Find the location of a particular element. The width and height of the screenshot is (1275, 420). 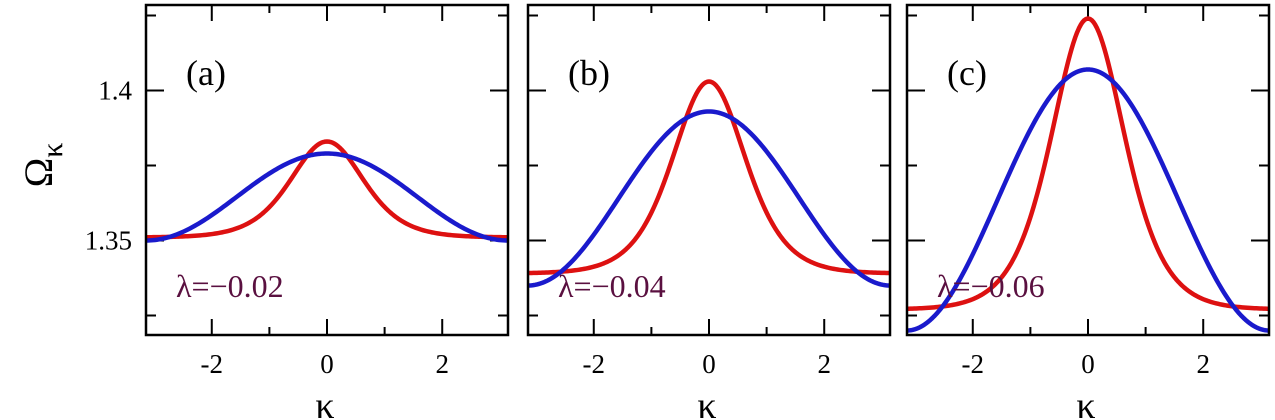

lambda-annotation: λ=−0.06 is located at coordinates (991, 286).